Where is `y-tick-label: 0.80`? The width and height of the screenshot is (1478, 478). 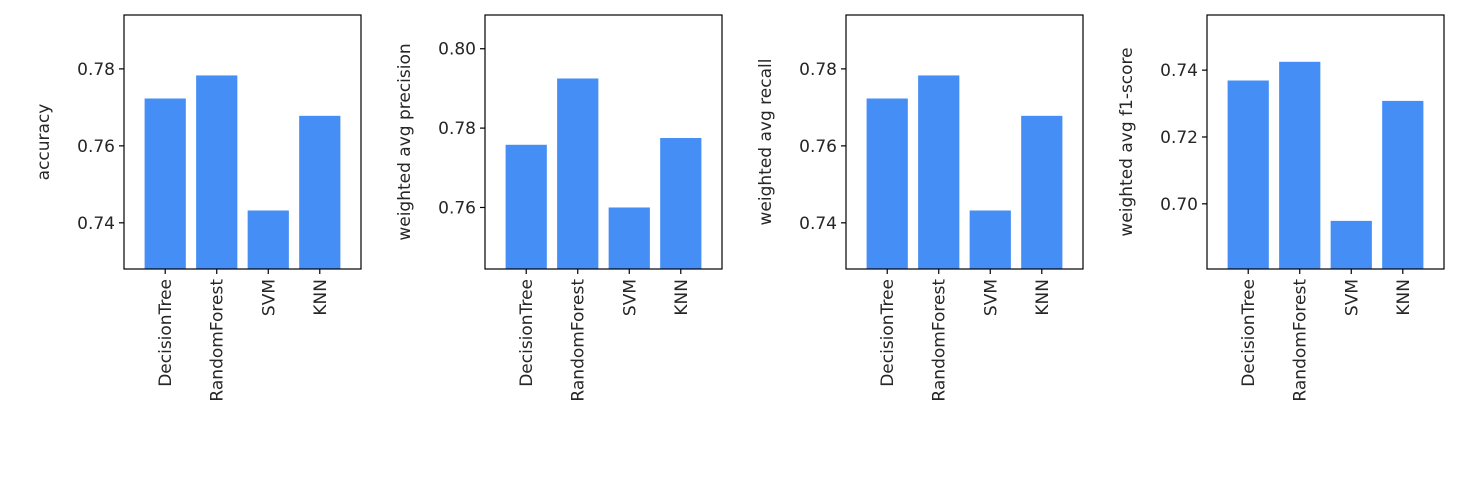
y-tick-label: 0.80 is located at coordinates (457, 50).